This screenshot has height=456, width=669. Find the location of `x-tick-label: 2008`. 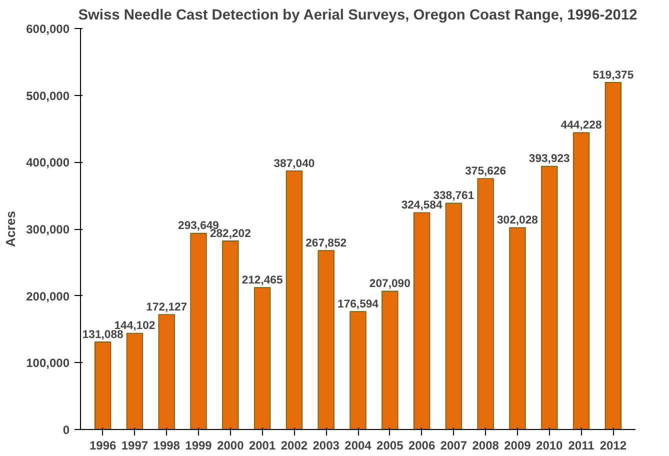

x-tick-label: 2008 is located at coordinates (486, 445).